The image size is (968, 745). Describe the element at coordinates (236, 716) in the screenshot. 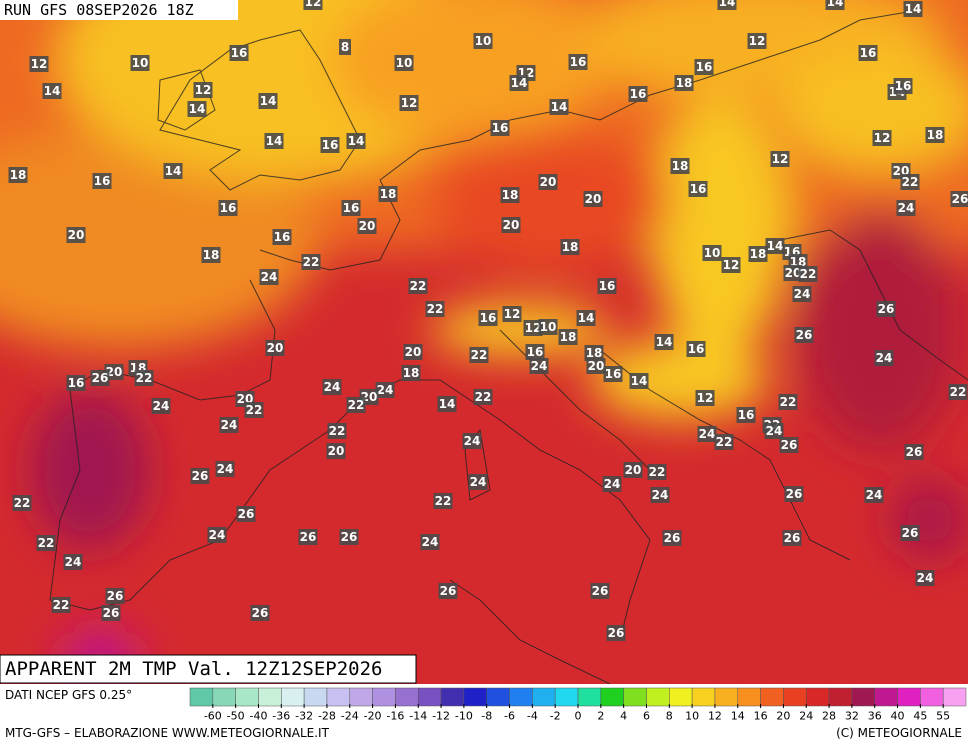

I see `colorbar-tick-label: -50` at that location.